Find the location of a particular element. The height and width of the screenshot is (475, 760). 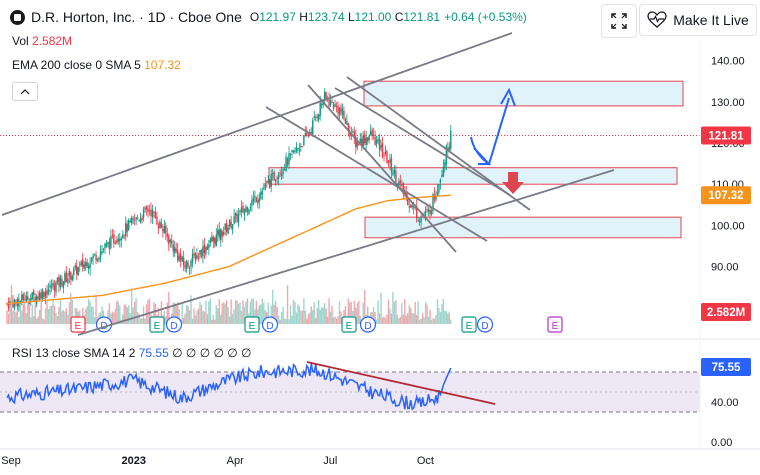

price-tick-label: 130.00 is located at coordinates (728, 103).